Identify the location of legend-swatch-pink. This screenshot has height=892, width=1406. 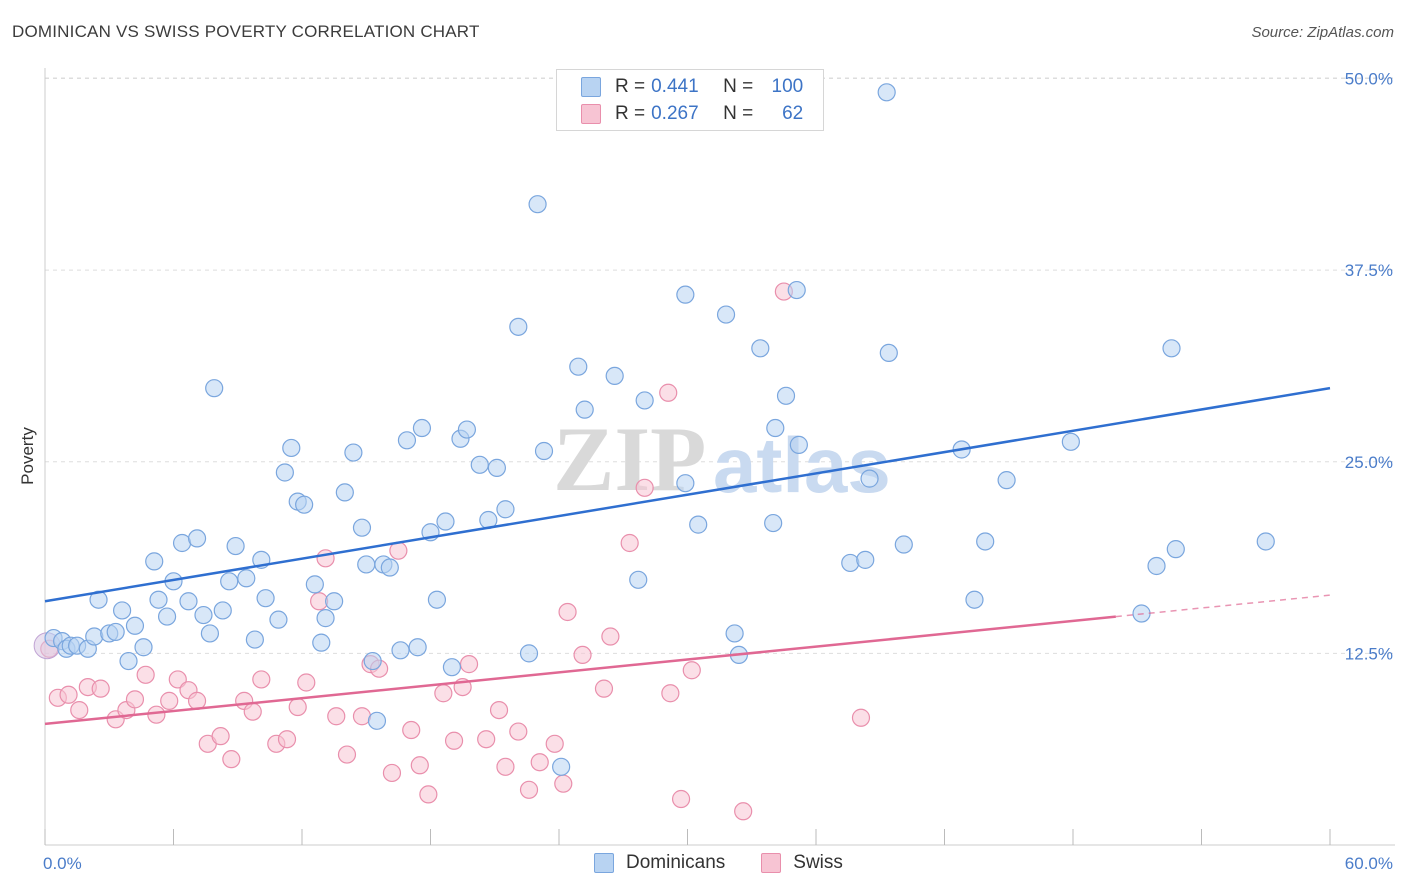
(771, 863).